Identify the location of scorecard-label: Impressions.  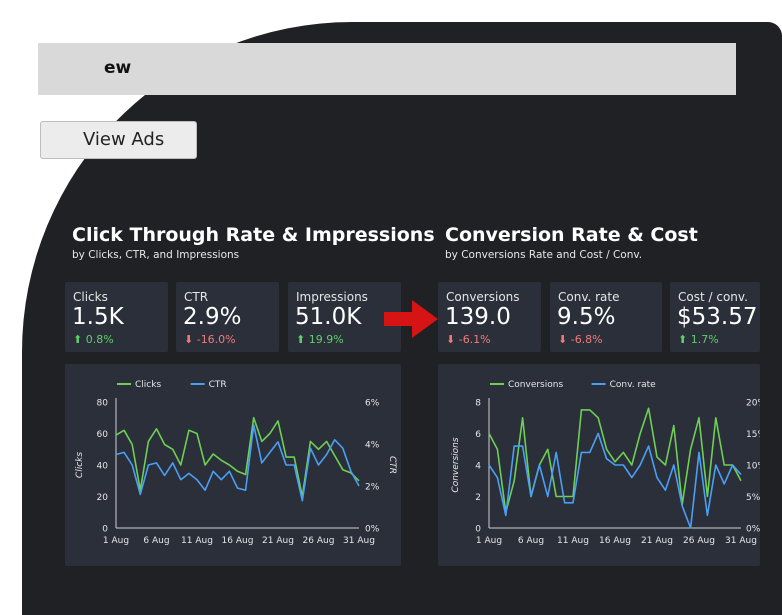
(332, 297).